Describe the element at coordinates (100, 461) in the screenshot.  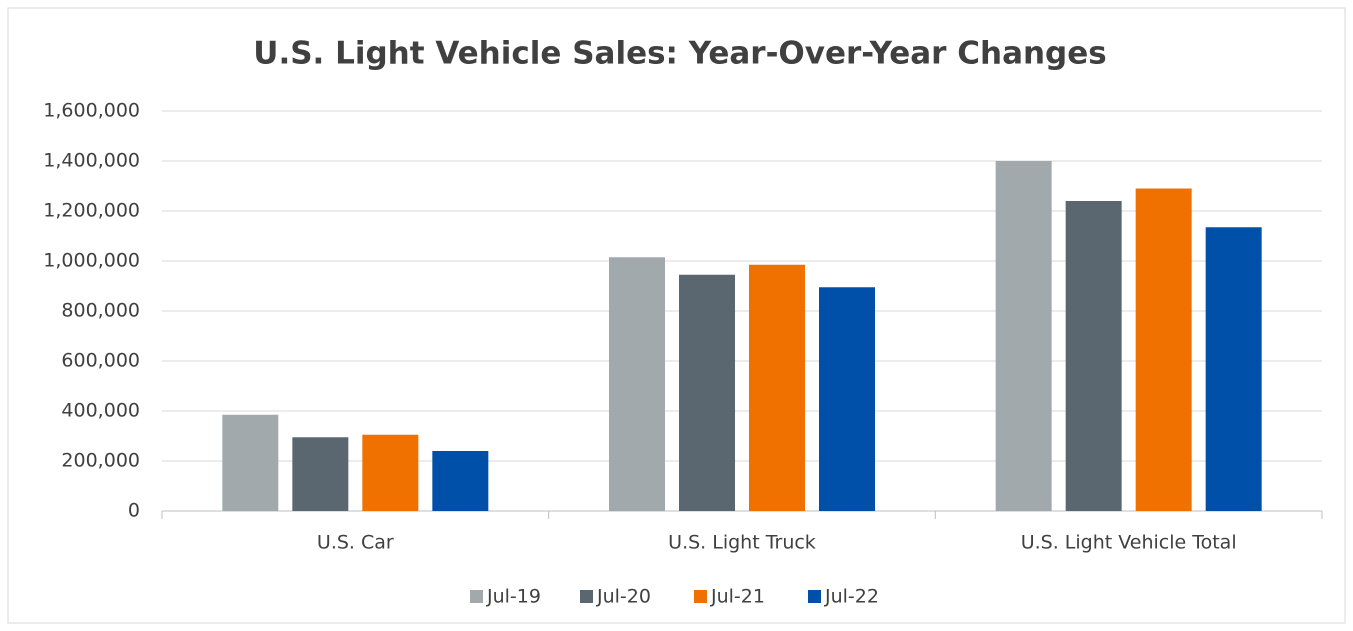
I see `y-tick-label: 200,000` at that location.